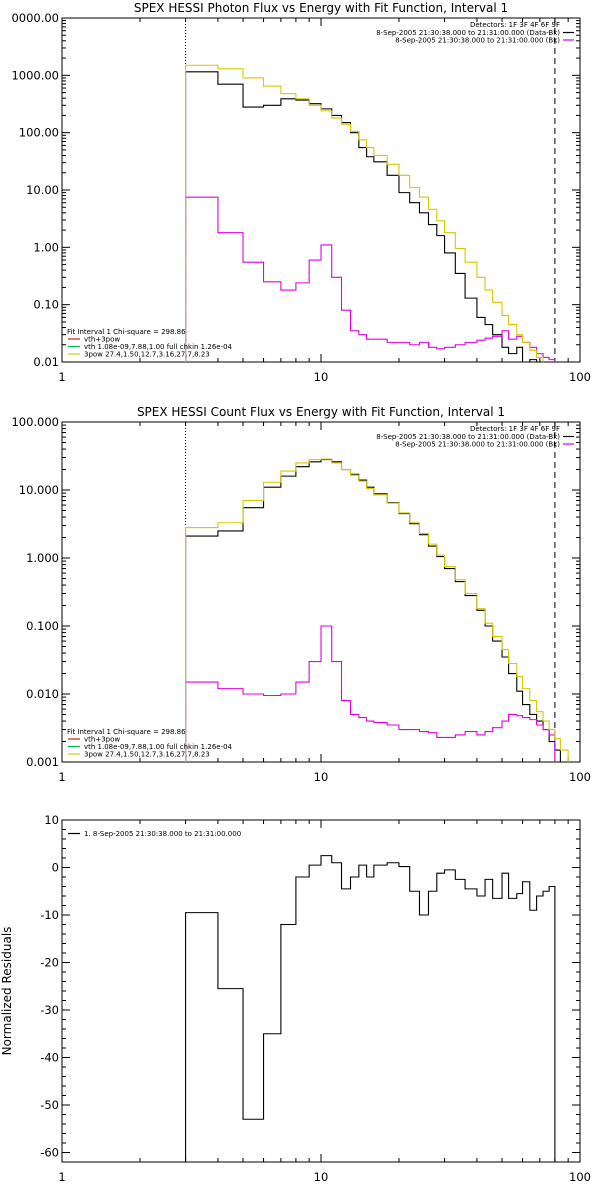  Describe the element at coordinates (49, 1058) in the screenshot. I see `y-tick-label: -40` at that location.